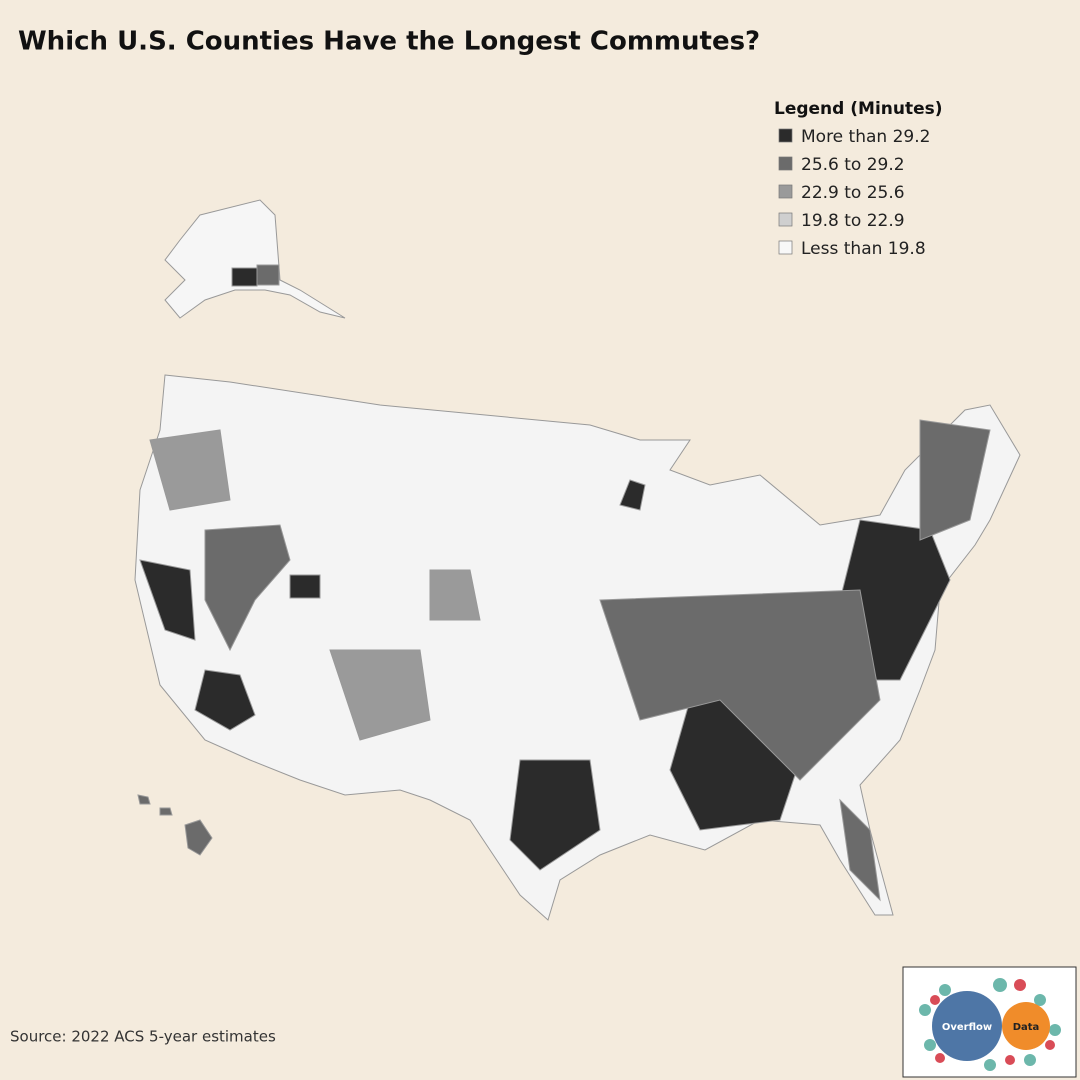 The height and width of the screenshot is (1080, 1080). I want to click on hawaii, so click(175, 825).